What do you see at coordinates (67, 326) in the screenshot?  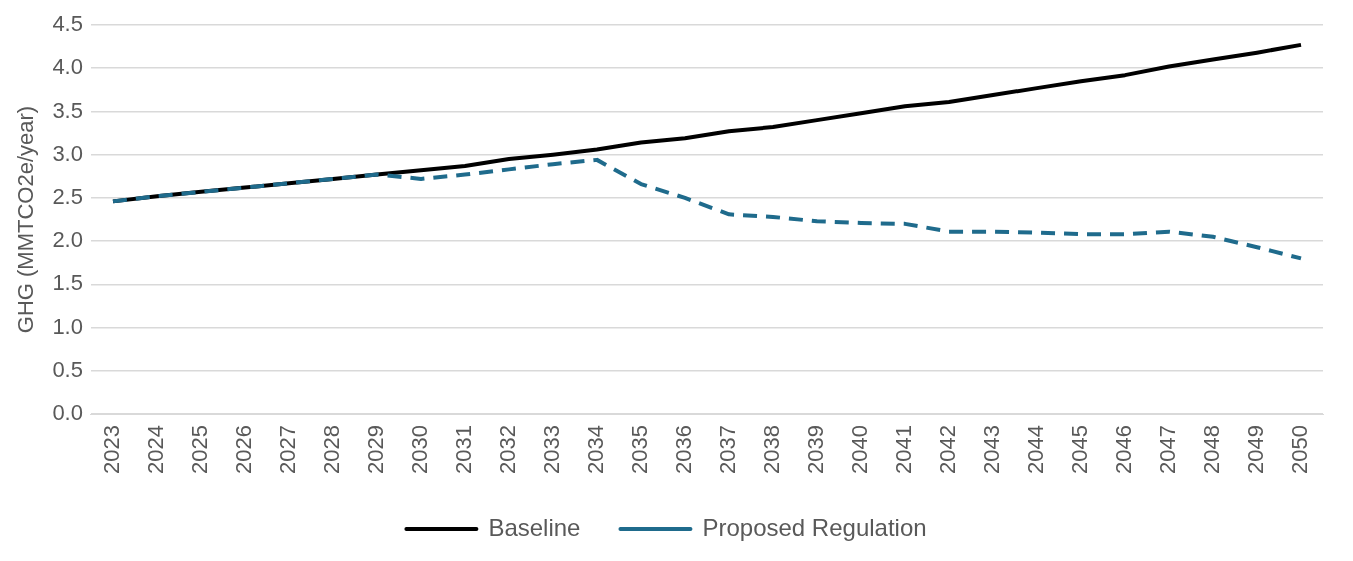 I see `y-tick-label: 1.0` at bounding box center [67, 326].